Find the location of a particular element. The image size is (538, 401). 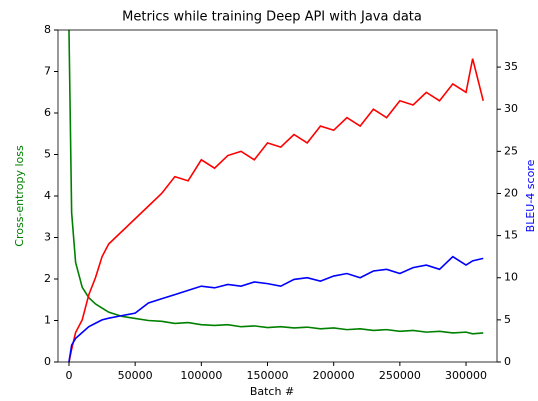

y2-tick-label: 0 is located at coordinates (507, 361).